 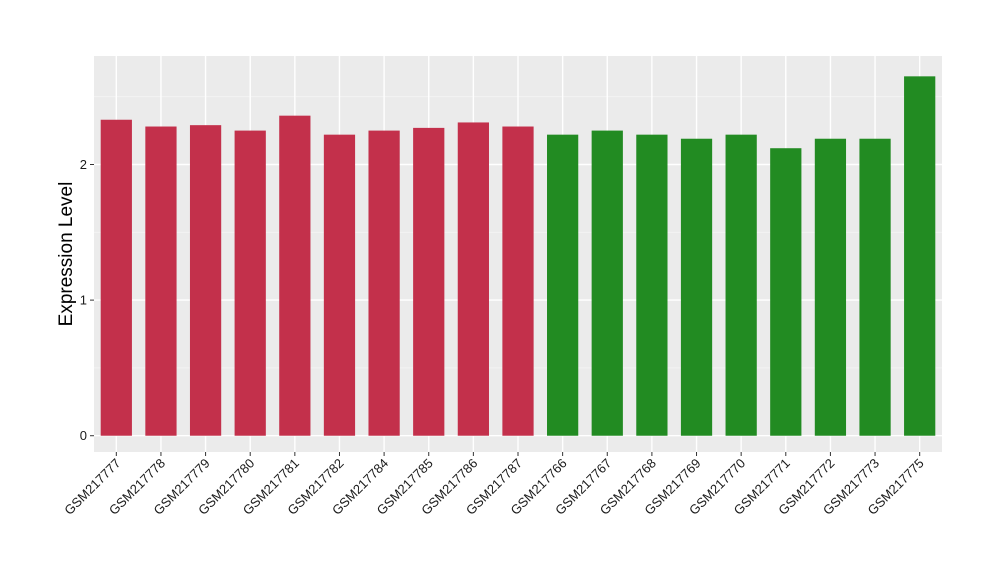 I want to click on y-axis-title: Expression Level, so click(x=66, y=254).